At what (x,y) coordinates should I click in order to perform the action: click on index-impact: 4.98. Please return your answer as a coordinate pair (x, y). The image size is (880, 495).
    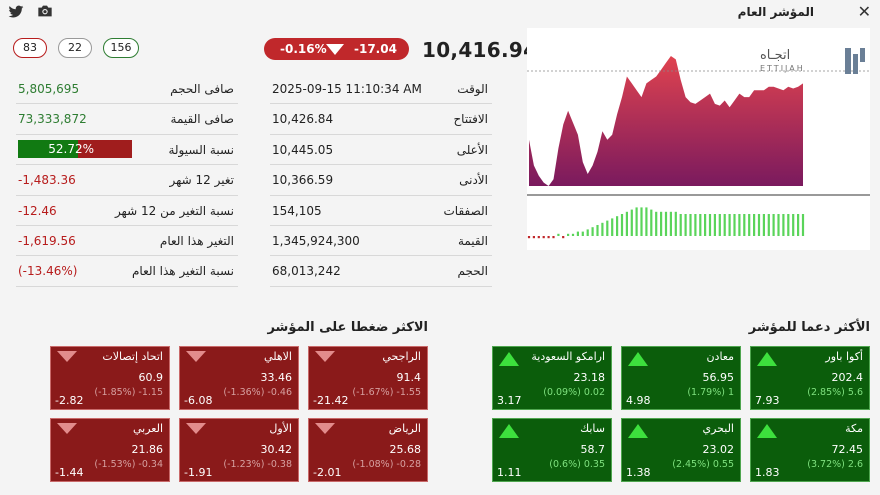
    Looking at the image, I should click on (638, 400).